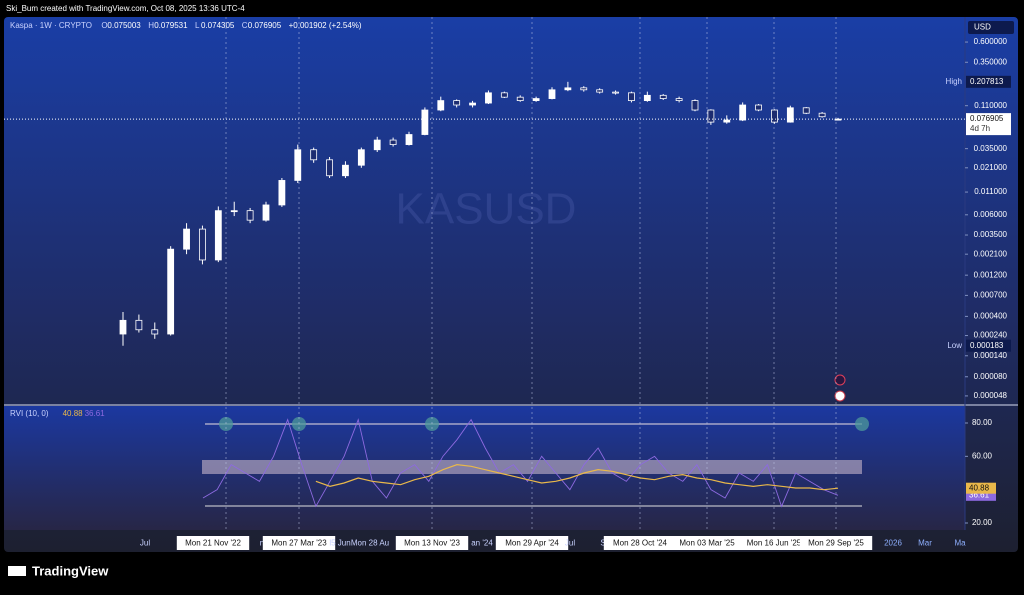 The width and height of the screenshot is (1024, 595). Describe the element at coordinates (893, 543) in the screenshot. I see `x-tick-label: 2026` at that location.